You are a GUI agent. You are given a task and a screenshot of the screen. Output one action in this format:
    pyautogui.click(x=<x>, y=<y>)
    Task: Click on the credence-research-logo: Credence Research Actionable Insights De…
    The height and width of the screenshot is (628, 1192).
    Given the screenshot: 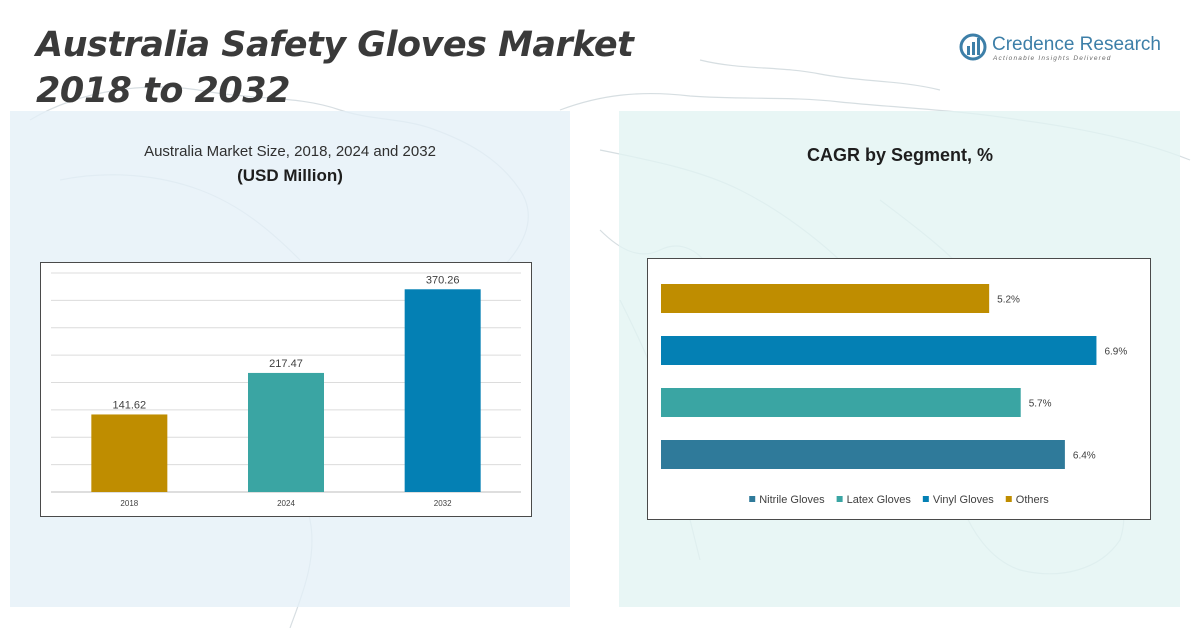 What is the action you would take?
    pyautogui.click(x=1059, y=50)
    